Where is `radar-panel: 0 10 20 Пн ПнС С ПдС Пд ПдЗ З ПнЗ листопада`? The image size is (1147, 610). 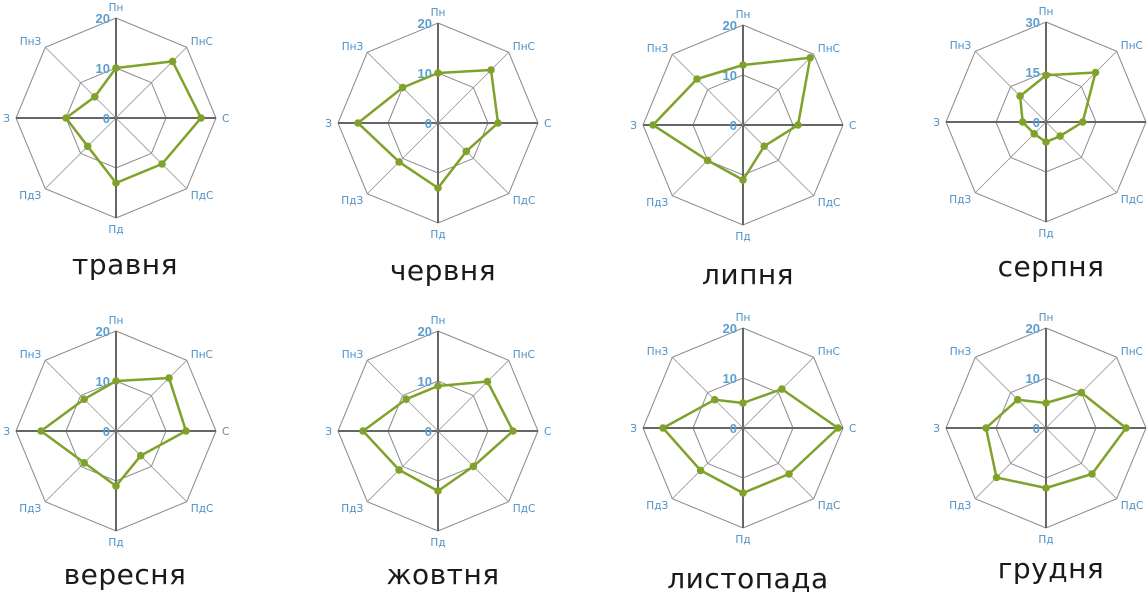 radar-panel: 0 10 20 Пн ПнС С ПдС Пд ПдЗ З ПнЗ листопада is located at coordinates (756, 460).